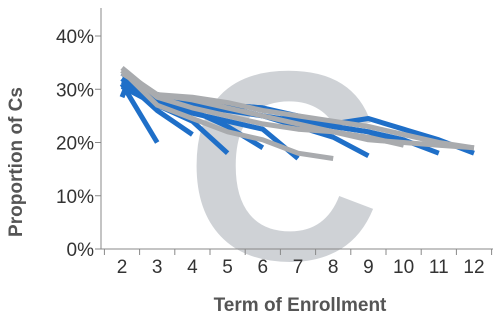  What do you see at coordinates (75, 197) in the screenshot?
I see `y-tick-label: 10%` at bounding box center [75, 197].